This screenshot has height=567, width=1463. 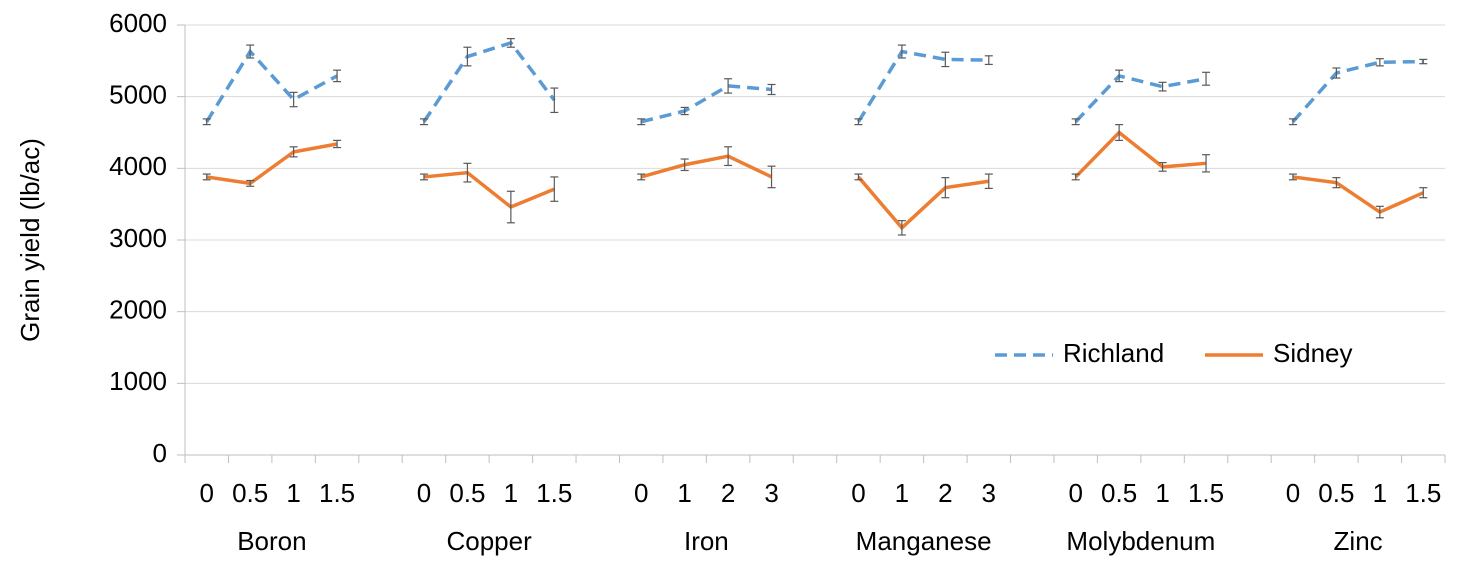 I want to click on y-tick-label: 6000, so click(x=138, y=23).